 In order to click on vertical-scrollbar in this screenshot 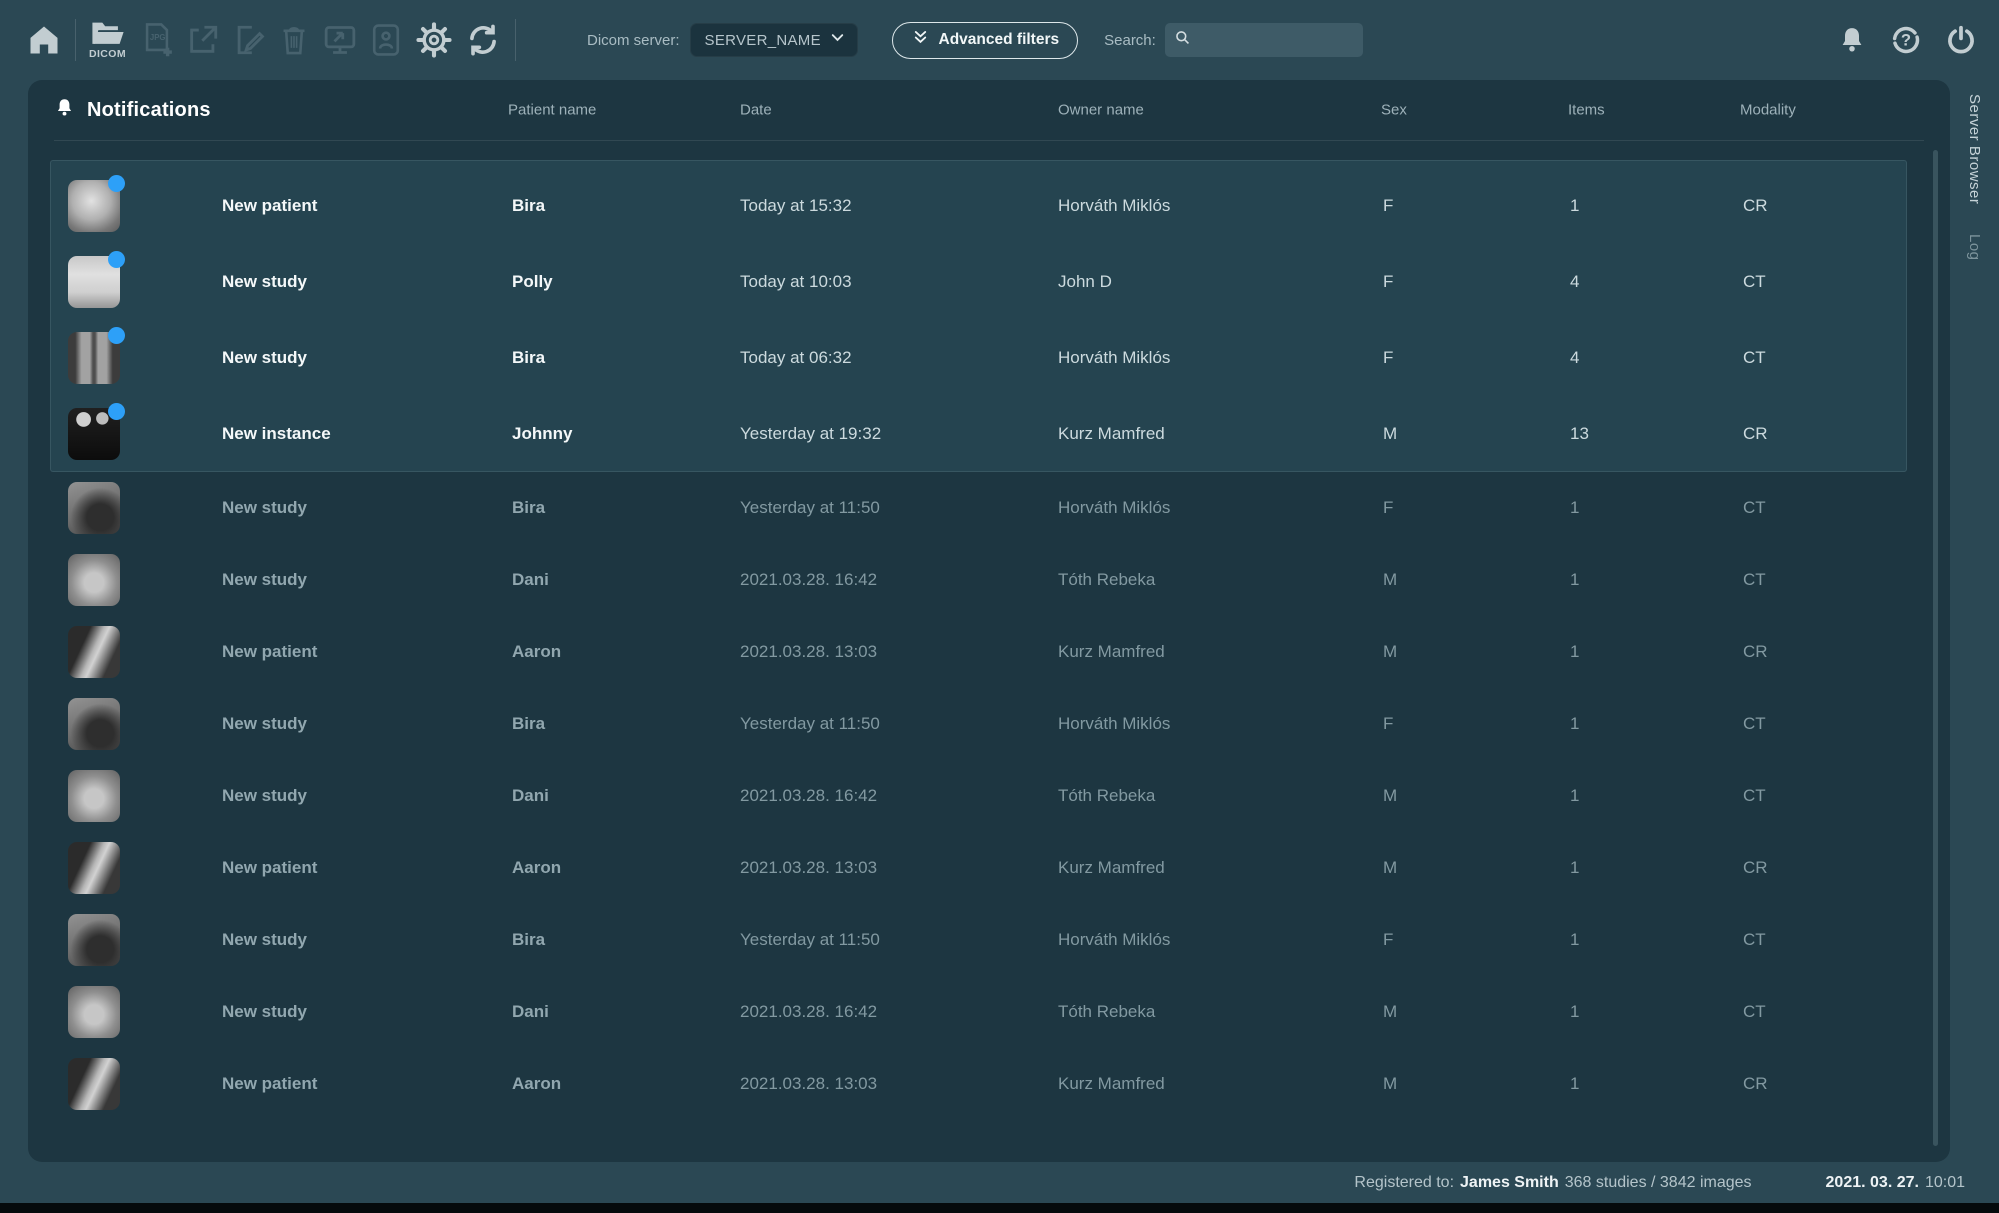, I will do `click(1935, 648)`.